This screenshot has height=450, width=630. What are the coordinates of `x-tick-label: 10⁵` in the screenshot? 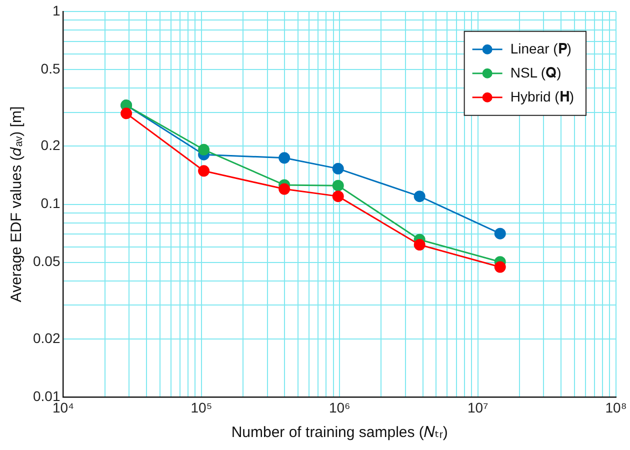 It's located at (201, 407).